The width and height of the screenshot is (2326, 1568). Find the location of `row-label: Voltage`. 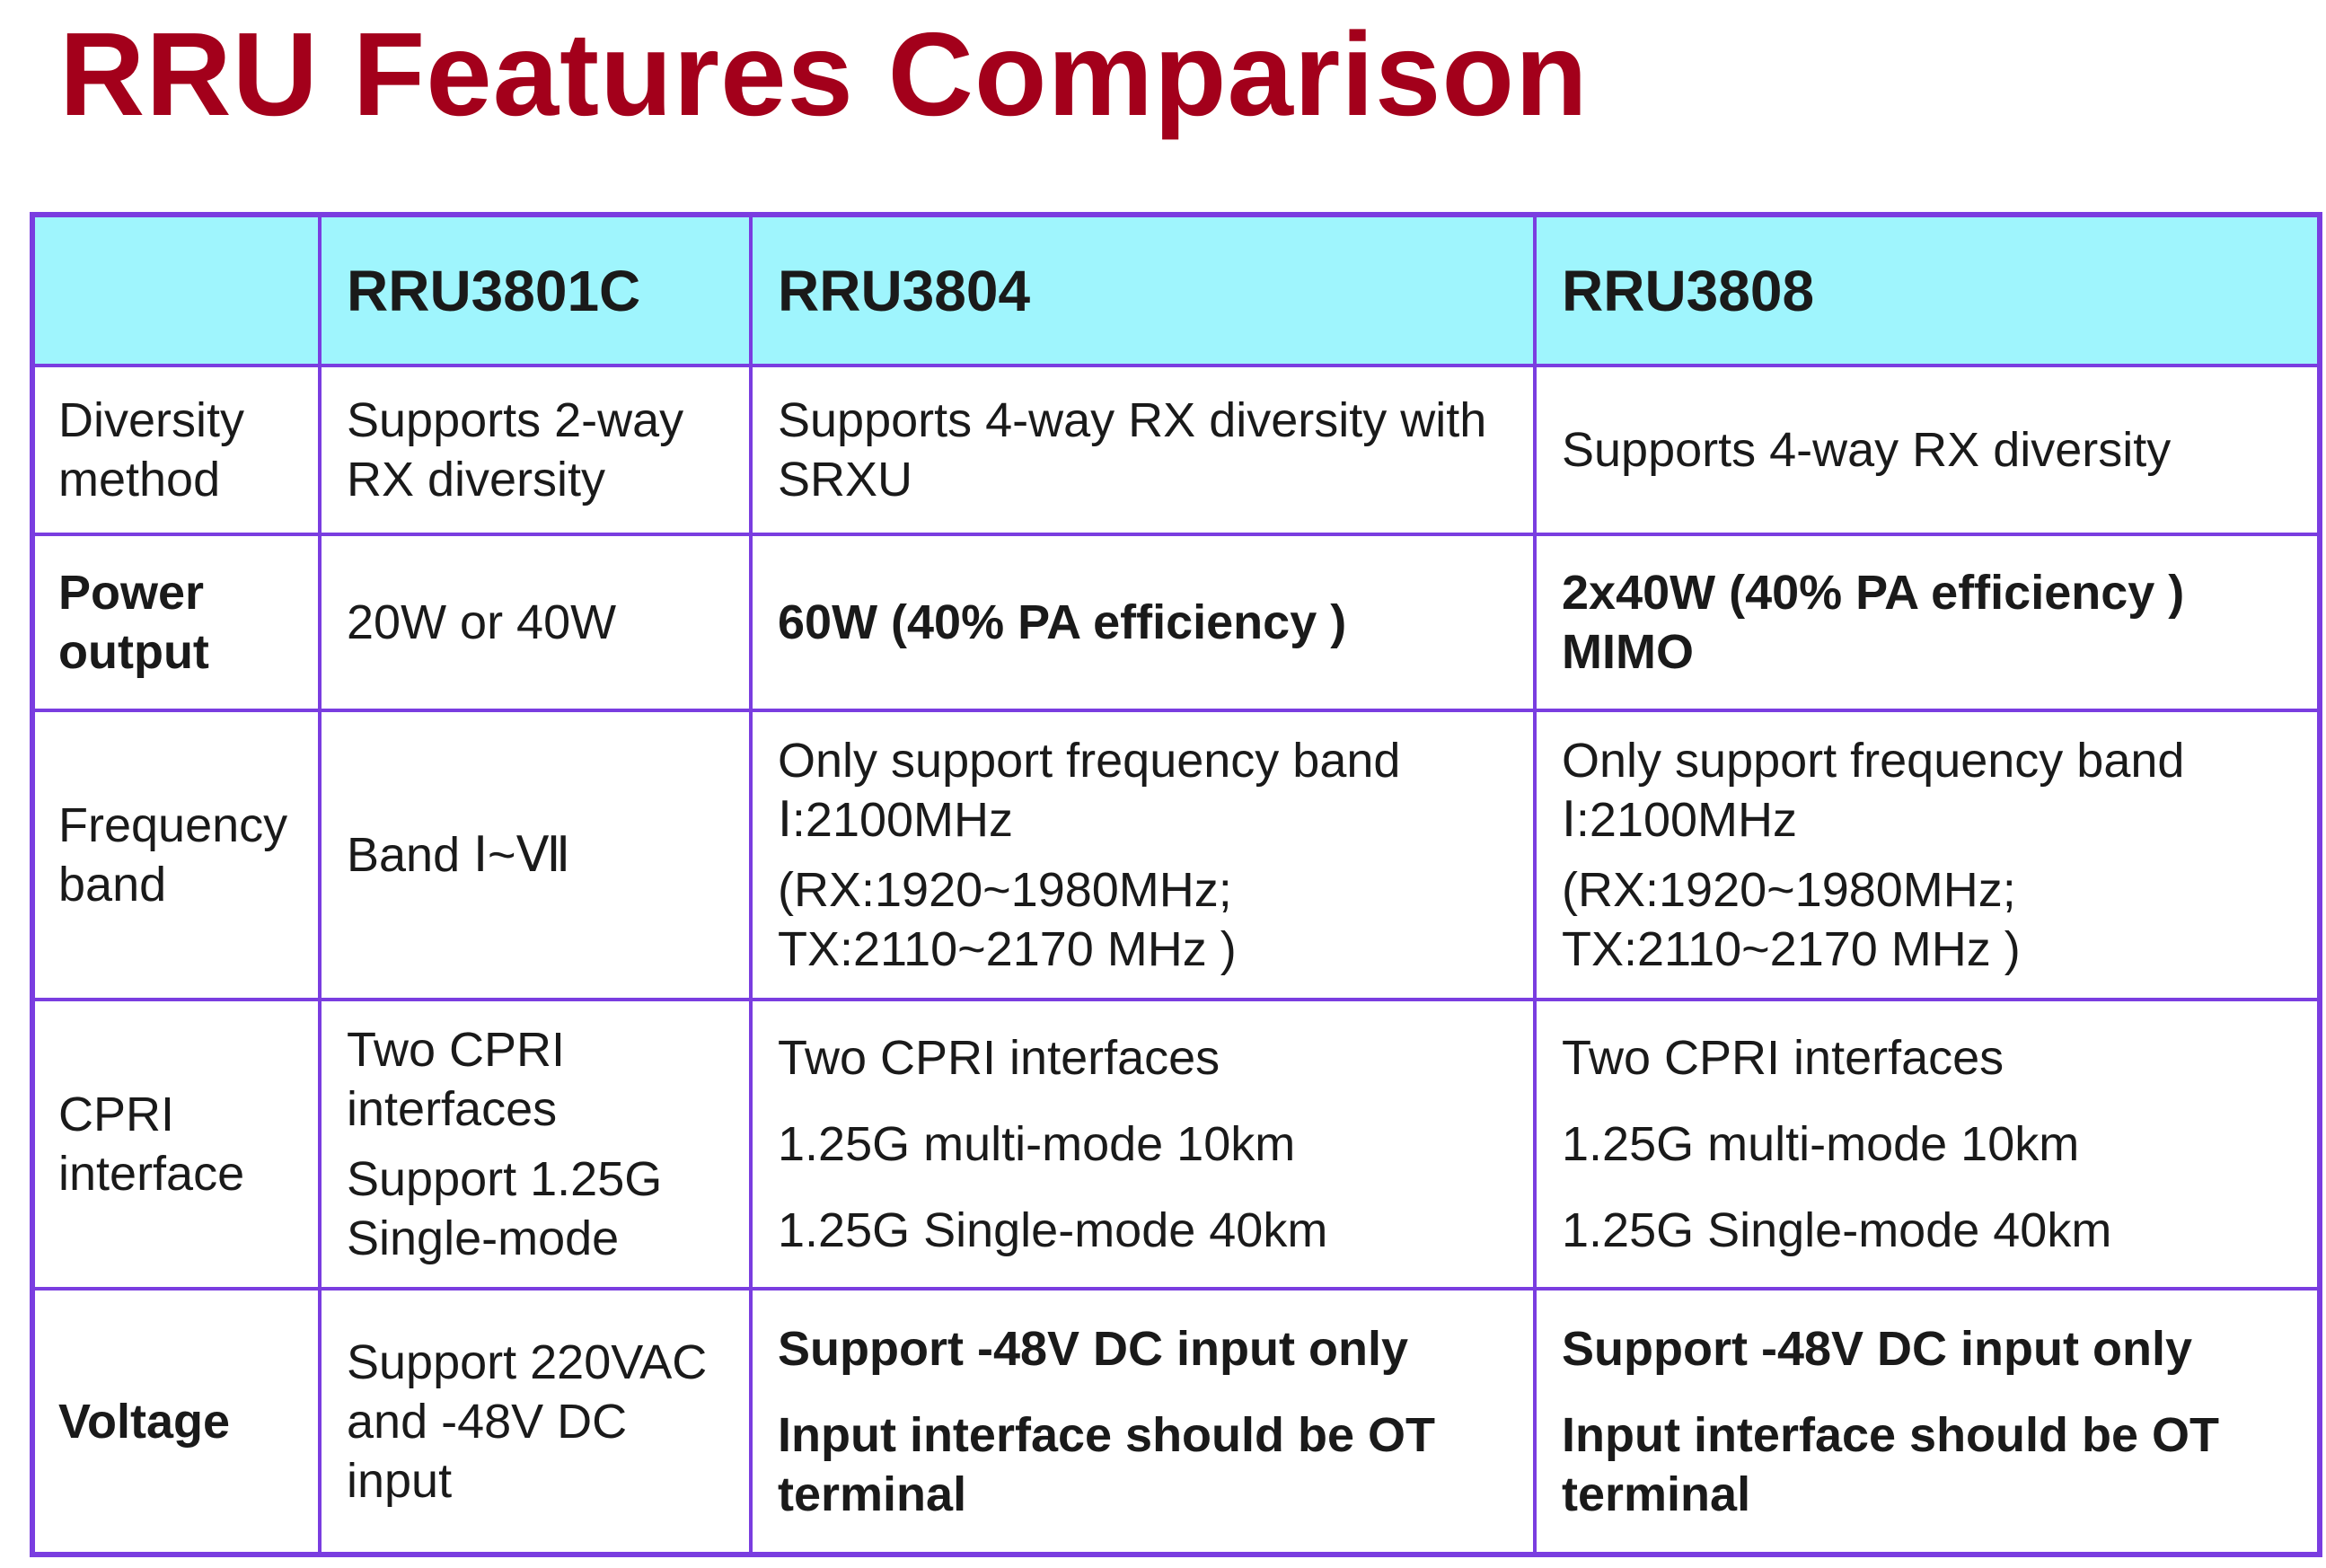

row-label: Voltage is located at coordinates (176, 1421).